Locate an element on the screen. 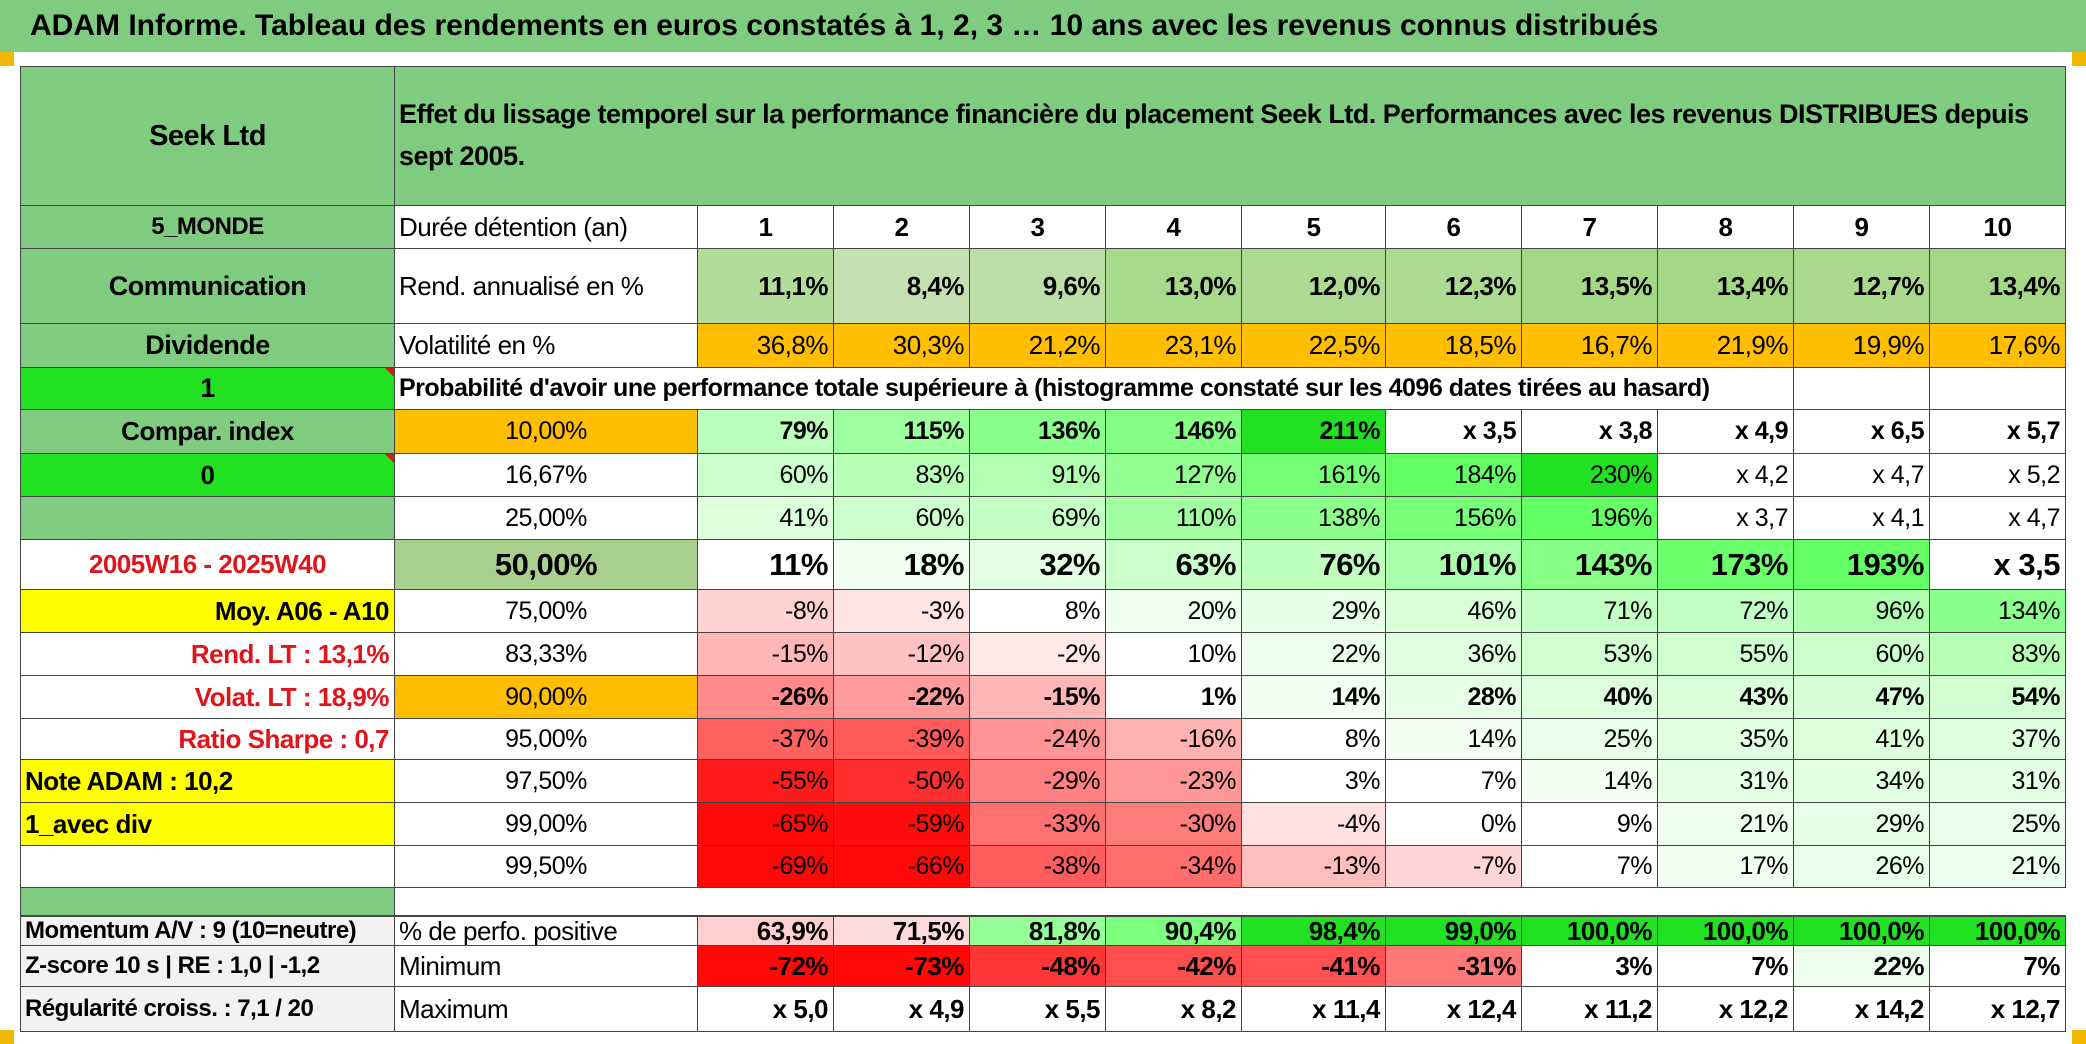  performance-cell: 46% is located at coordinates (1454, 611).